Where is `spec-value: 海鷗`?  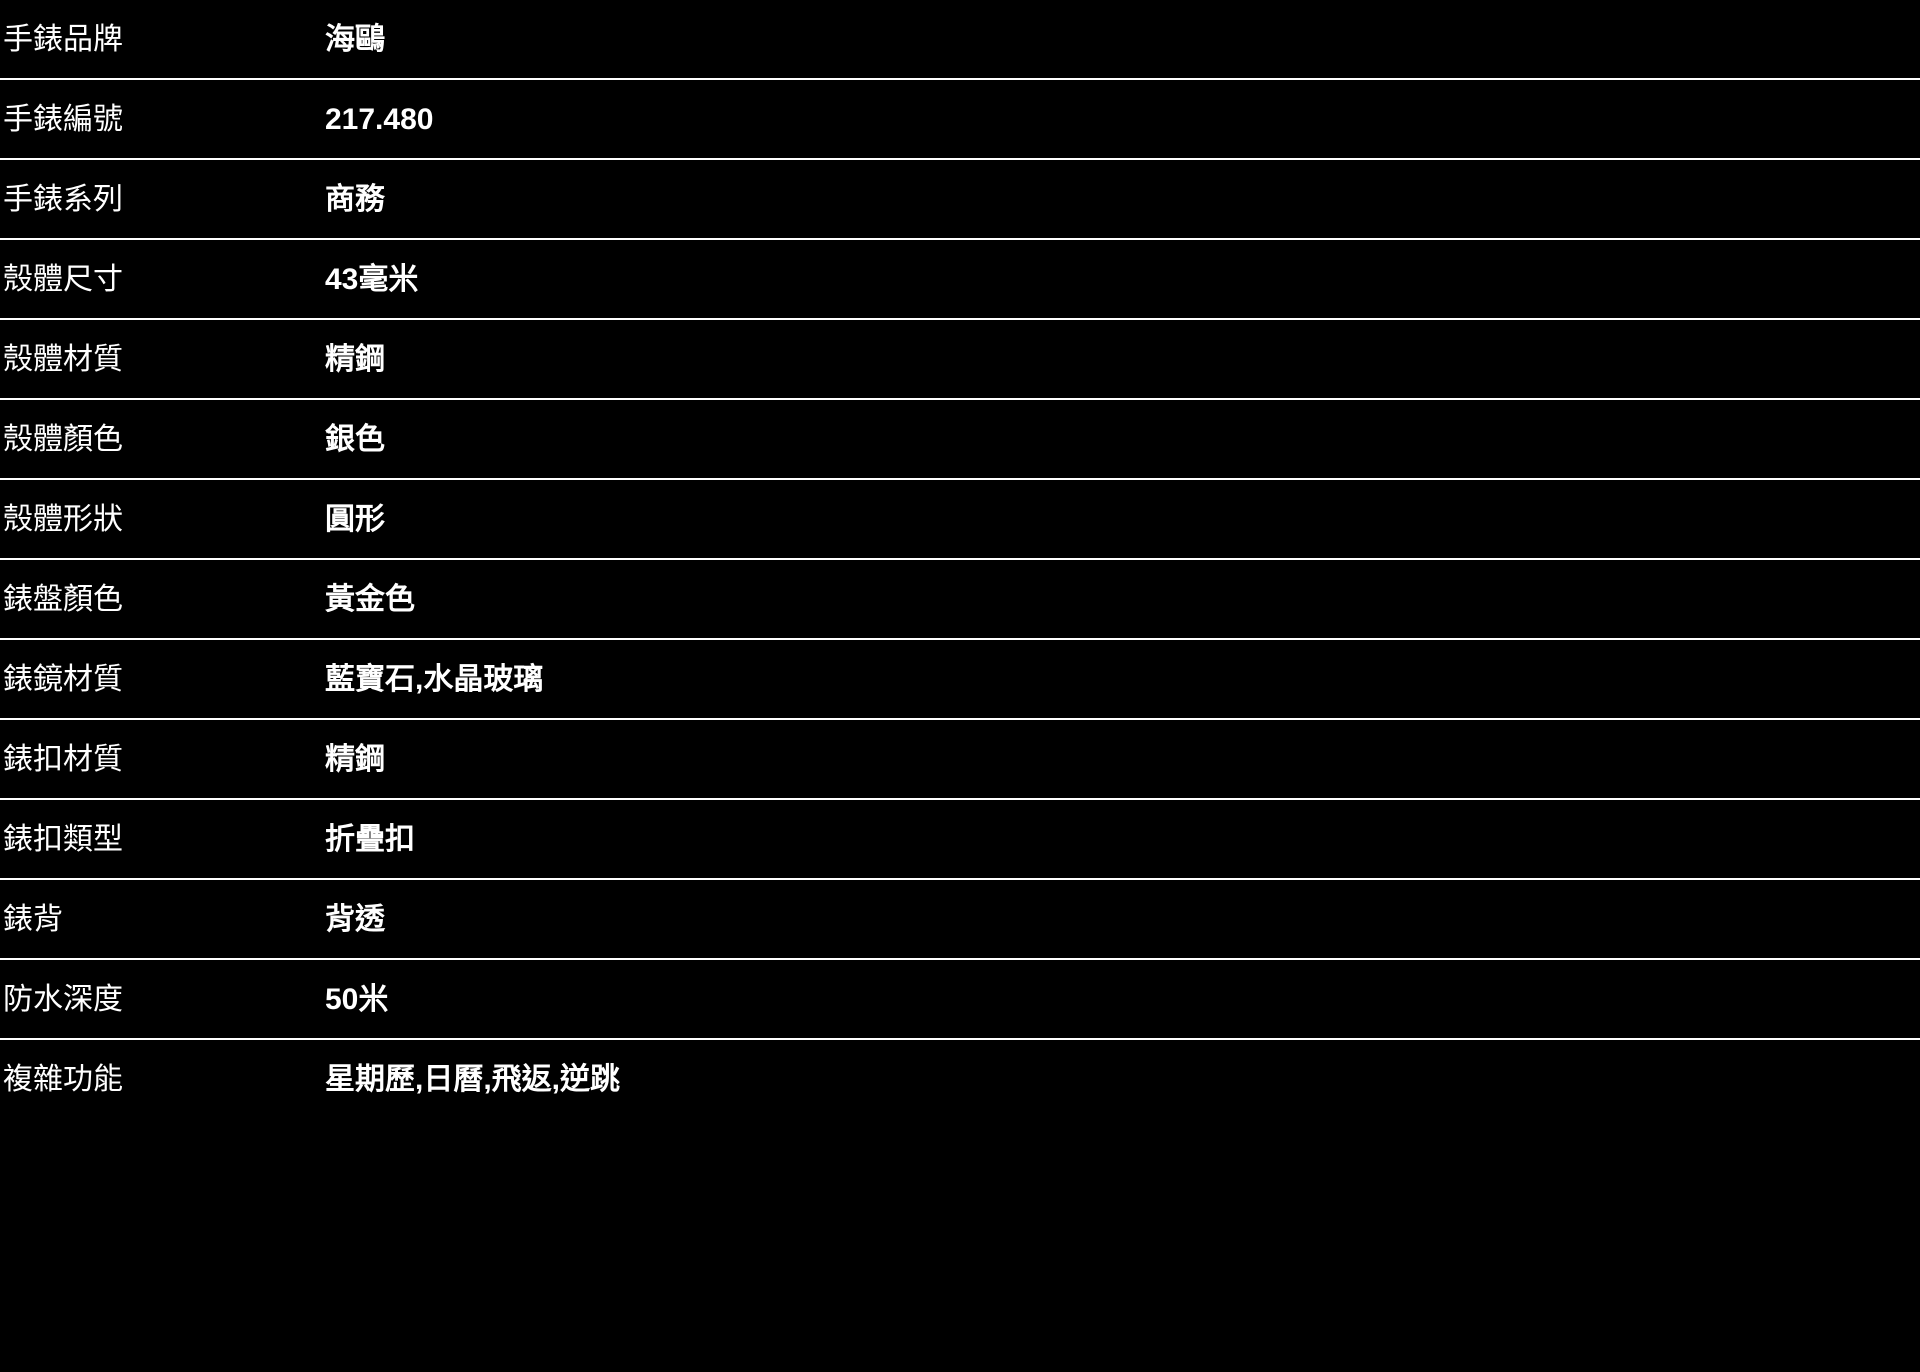 spec-value: 海鷗 is located at coordinates (355, 39).